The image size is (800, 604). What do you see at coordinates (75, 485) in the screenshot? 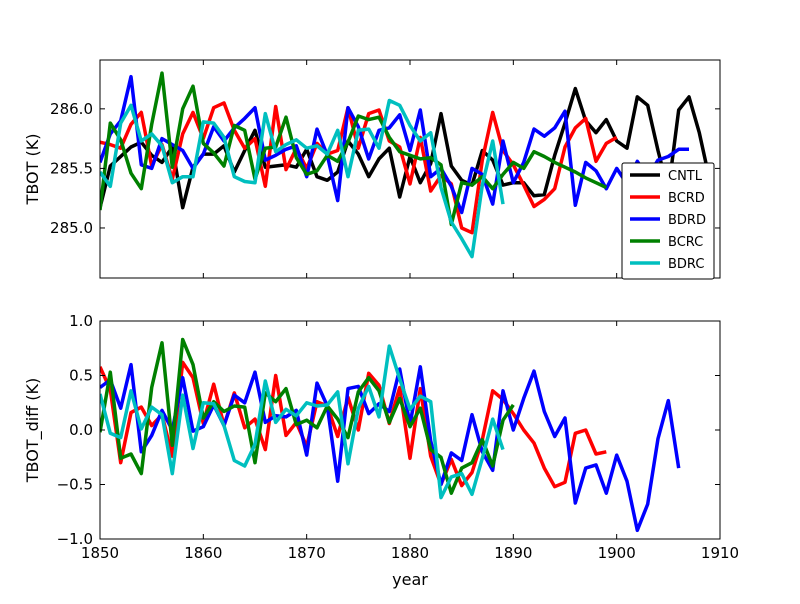
I see `bottom-y-tick-label: −0.5` at bounding box center [75, 485].